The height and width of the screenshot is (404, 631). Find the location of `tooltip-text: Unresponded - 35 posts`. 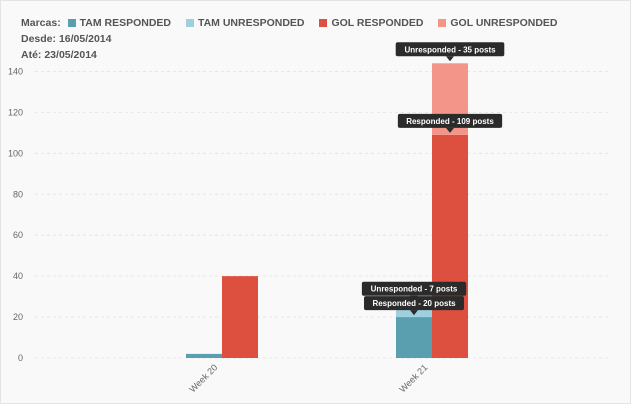

tooltip-text: Unresponded - 35 posts is located at coordinates (450, 49).